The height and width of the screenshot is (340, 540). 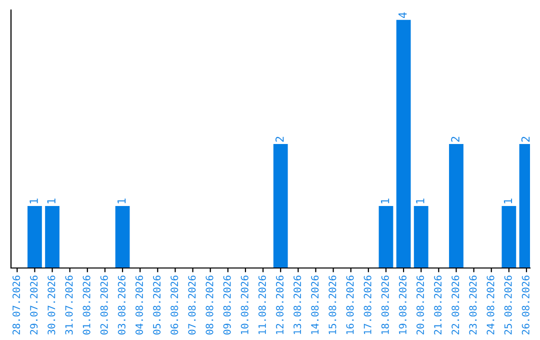 I want to click on x-tick-label: 29.07.2026, so click(x=34, y=305).